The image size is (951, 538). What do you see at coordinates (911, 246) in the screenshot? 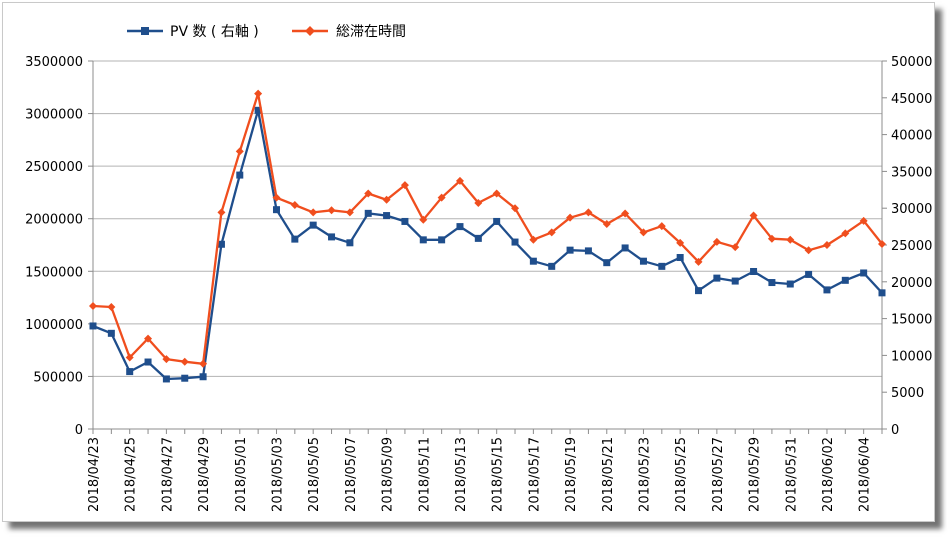
I see `y-right-tick-label: 25000` at bounding box center [911, 246].